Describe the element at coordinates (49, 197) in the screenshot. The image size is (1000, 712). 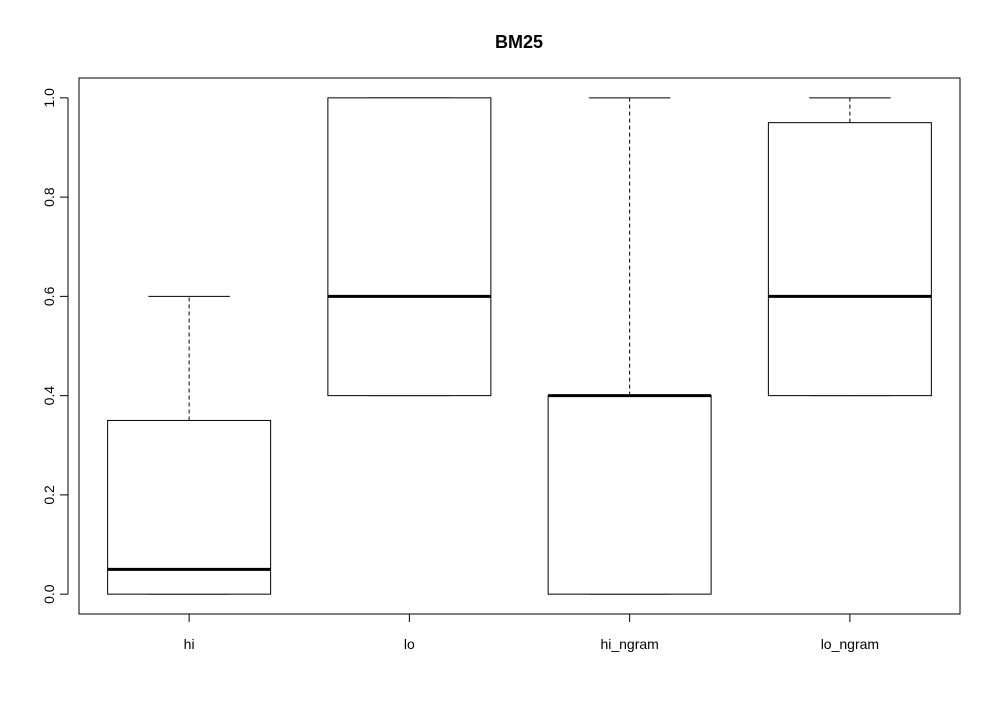
I see `y-tick-label: 0.8` at that location.